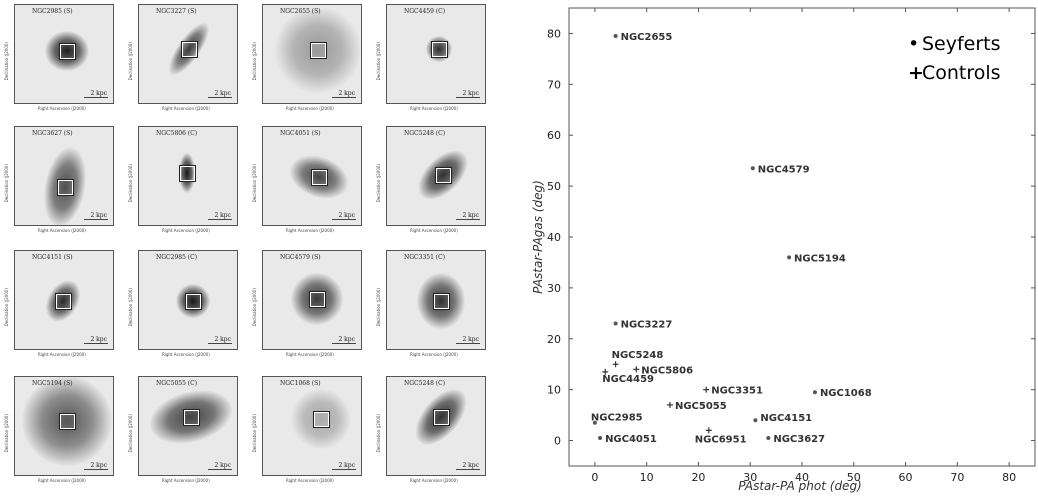 Image resolution: width=1038 pixels, height=498 pixels. What do you see at coordinates (300, 11) in the screenshot?
I see `galaxy-label: NGC2655 (S)` at bounding box center [300, 11].